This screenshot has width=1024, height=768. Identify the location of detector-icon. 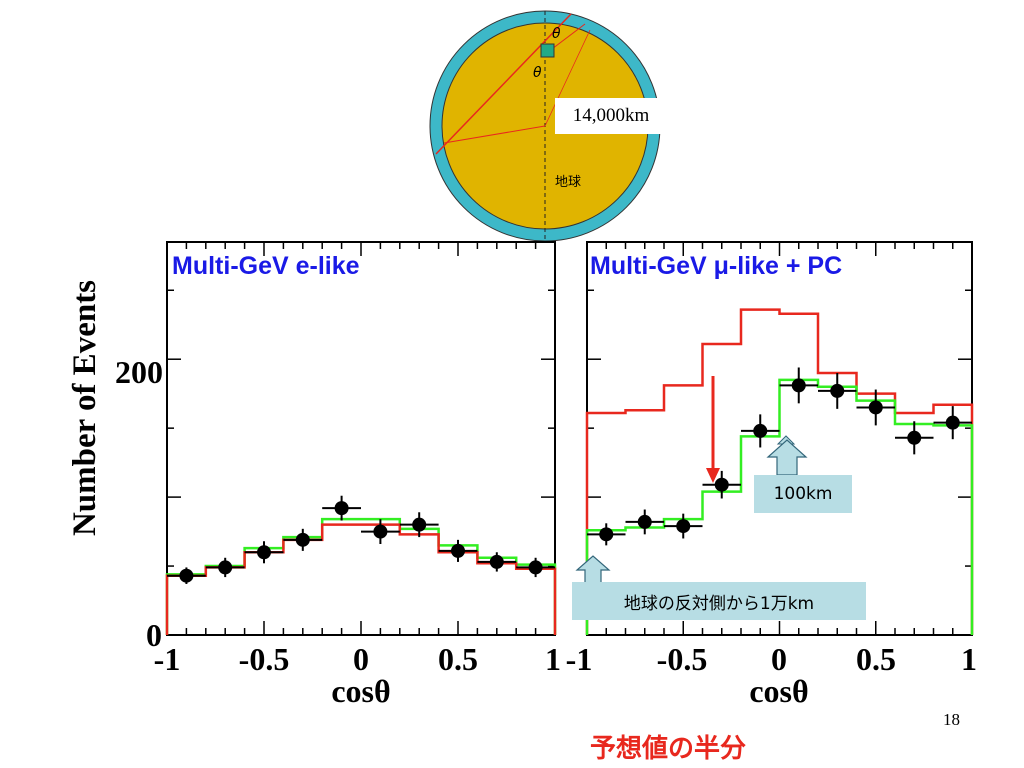
(547, 50).